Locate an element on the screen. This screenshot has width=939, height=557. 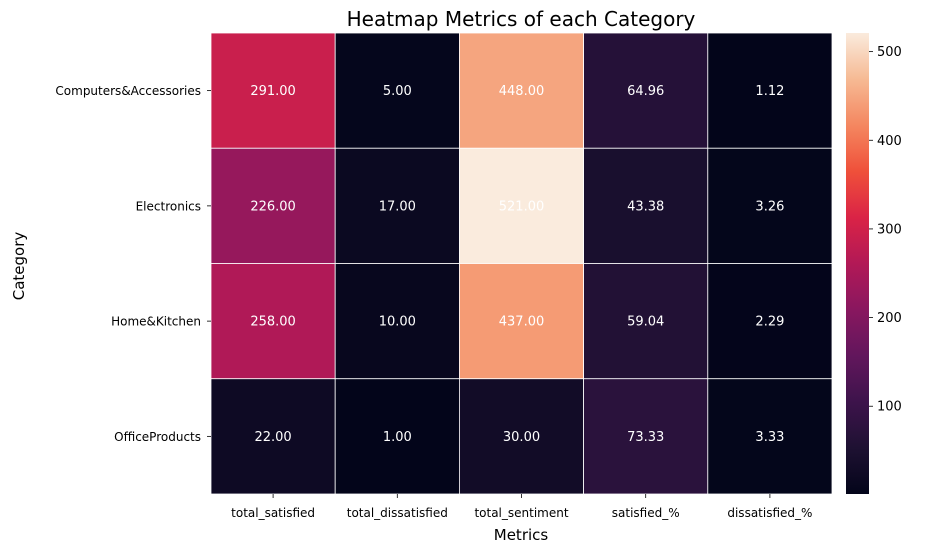
y-tick-label: Computers&Accessories is located at coordinates (128, 91).